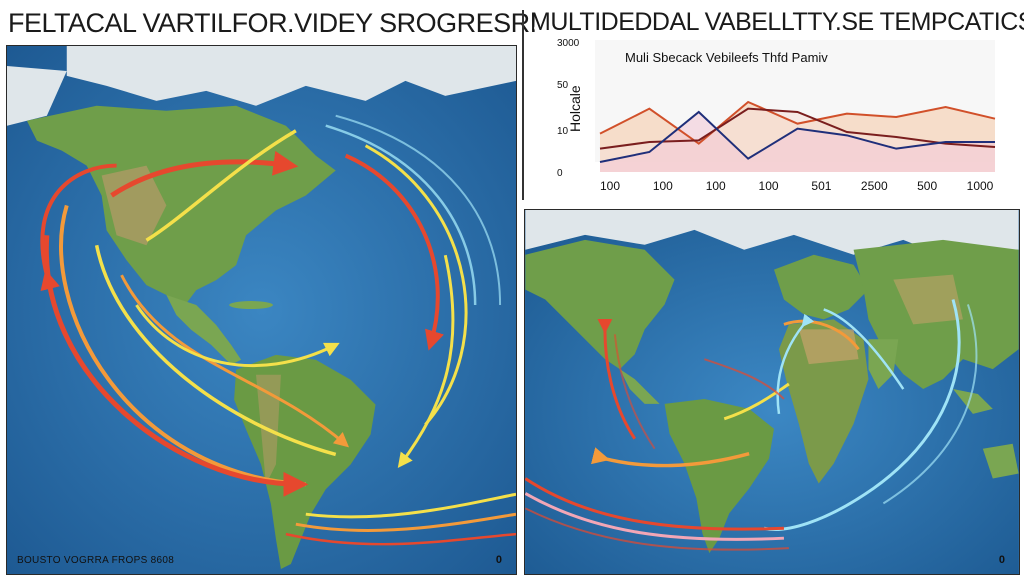 The image size is (1024, 576). I want to click on r-arrow-pink-southern, so click(655, 516).